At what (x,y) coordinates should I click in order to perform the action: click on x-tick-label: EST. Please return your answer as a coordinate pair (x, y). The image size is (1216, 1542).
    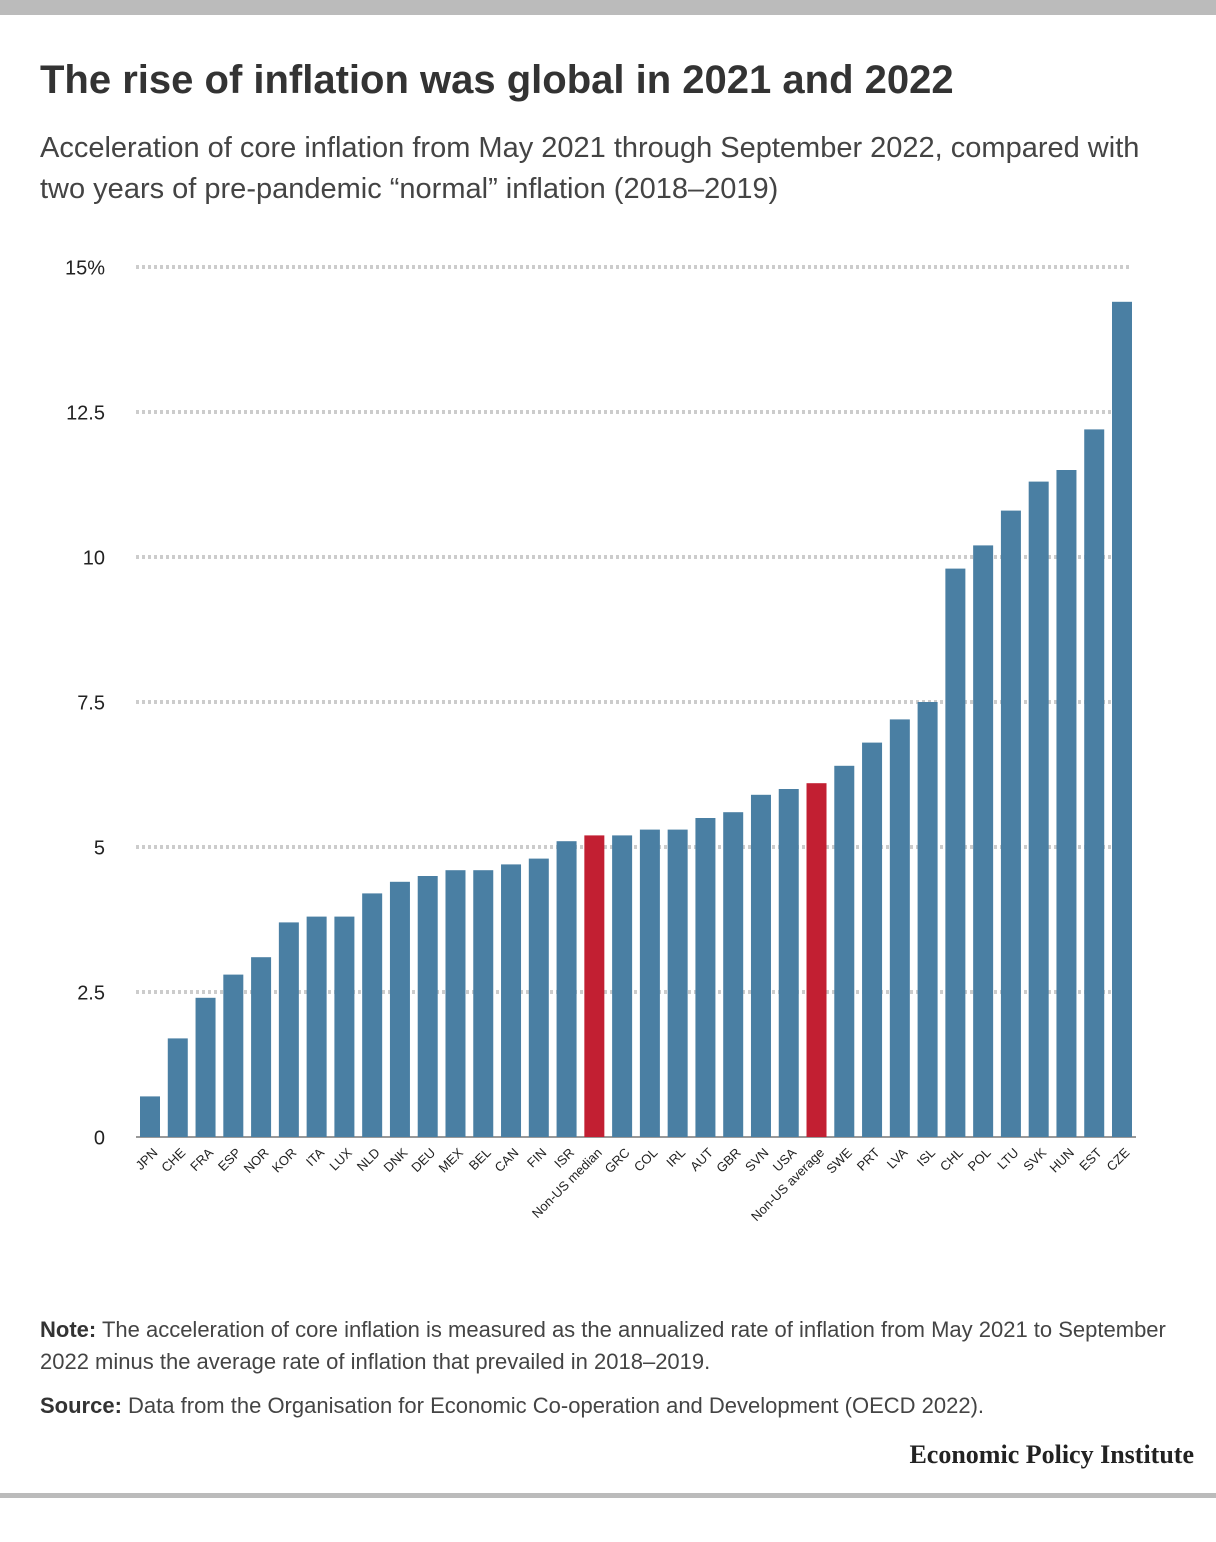
    Looking at the image, I should click on (1090, 1159).